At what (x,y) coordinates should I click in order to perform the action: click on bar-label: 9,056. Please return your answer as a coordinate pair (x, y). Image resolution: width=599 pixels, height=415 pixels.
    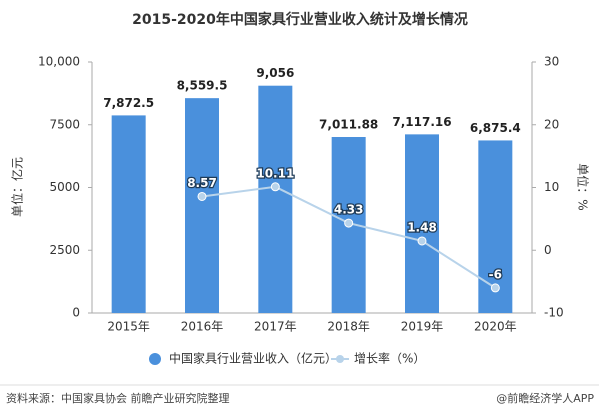
    Looking at the image, I should click on (275, 73).